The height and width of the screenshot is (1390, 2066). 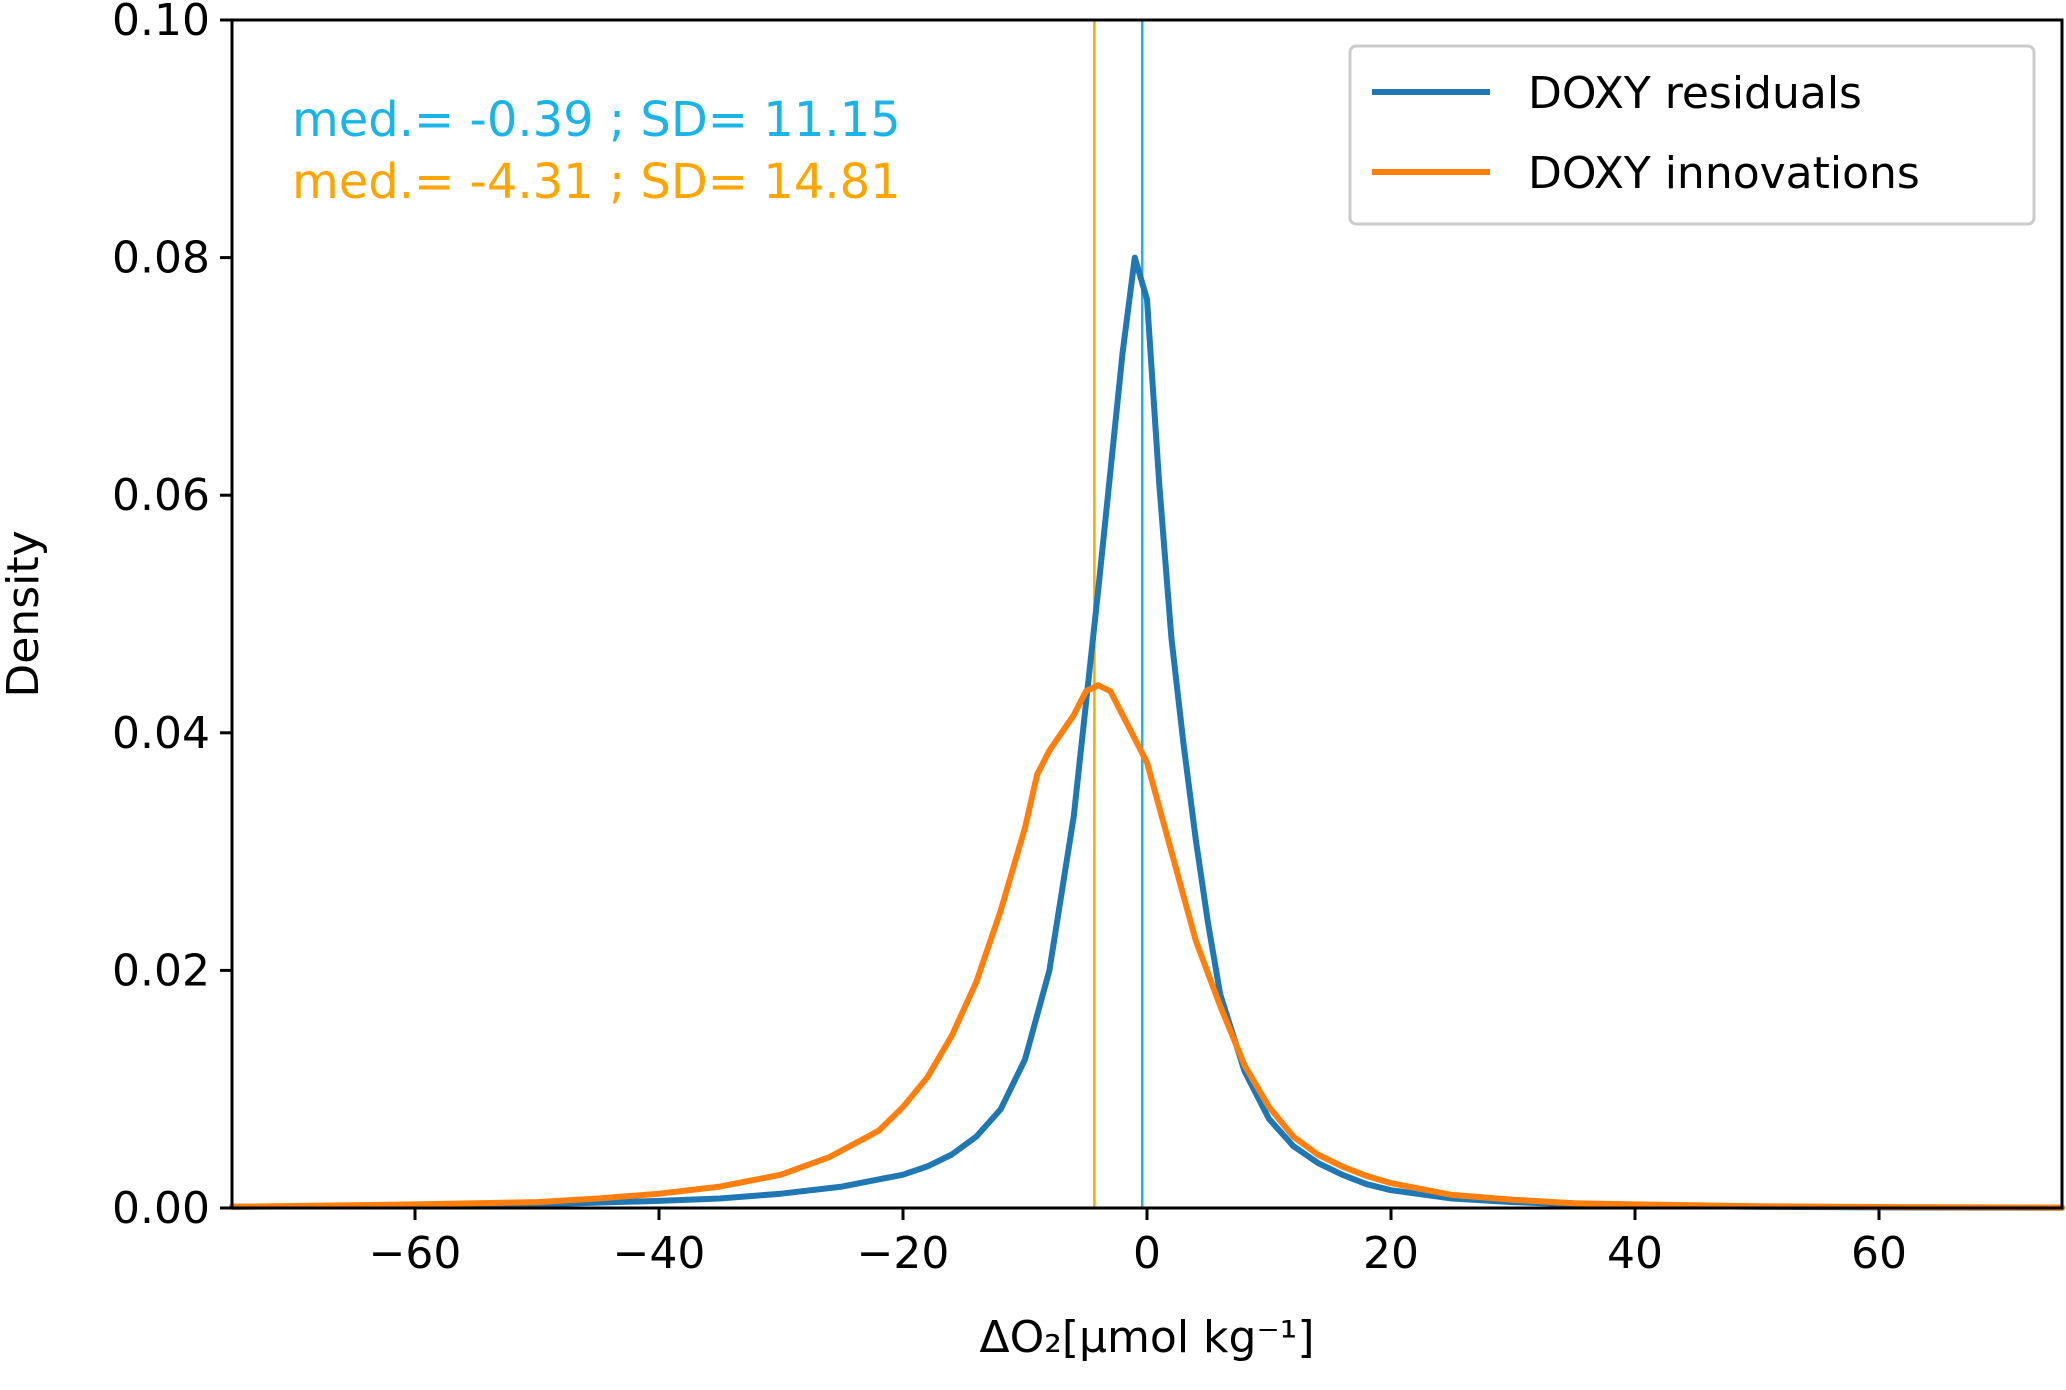 I want to click on x-ticks: −60 −40 −20 0 20 40 60, so click(x=1138, y=1243).